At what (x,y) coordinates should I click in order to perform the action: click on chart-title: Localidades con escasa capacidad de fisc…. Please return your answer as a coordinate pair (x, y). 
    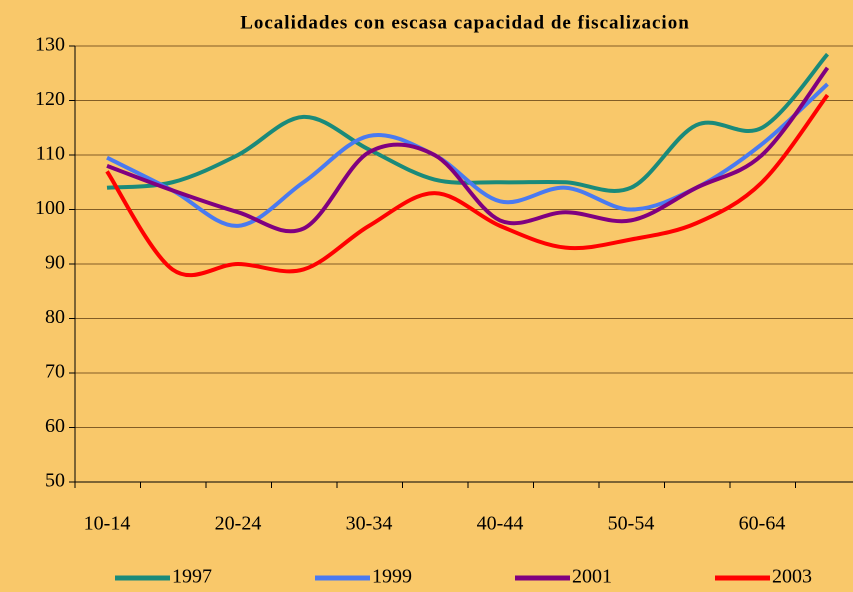
    Looking at the image, I should click on (465, 22).